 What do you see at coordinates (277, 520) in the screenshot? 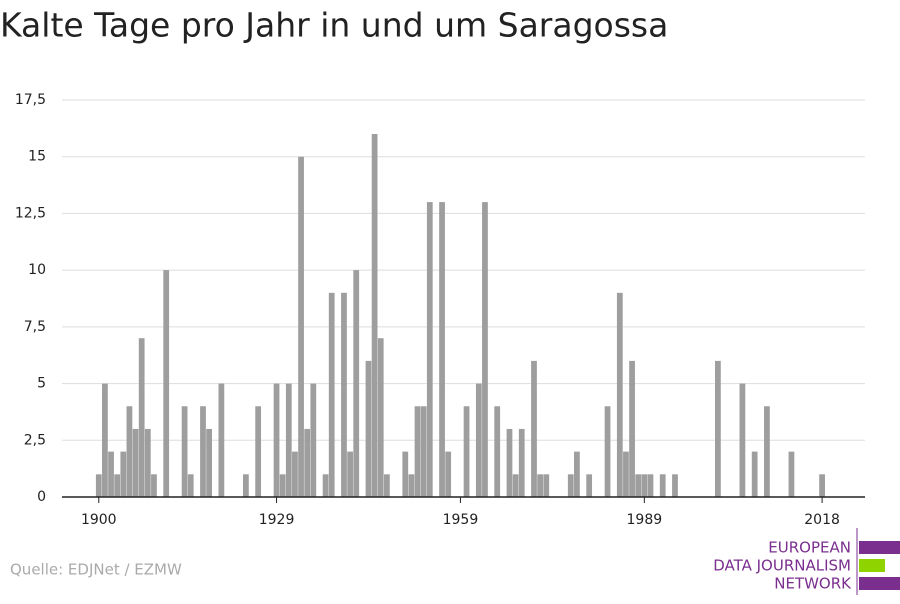
I see `x-tick-label: 1929` at bounding box center [277, 520].